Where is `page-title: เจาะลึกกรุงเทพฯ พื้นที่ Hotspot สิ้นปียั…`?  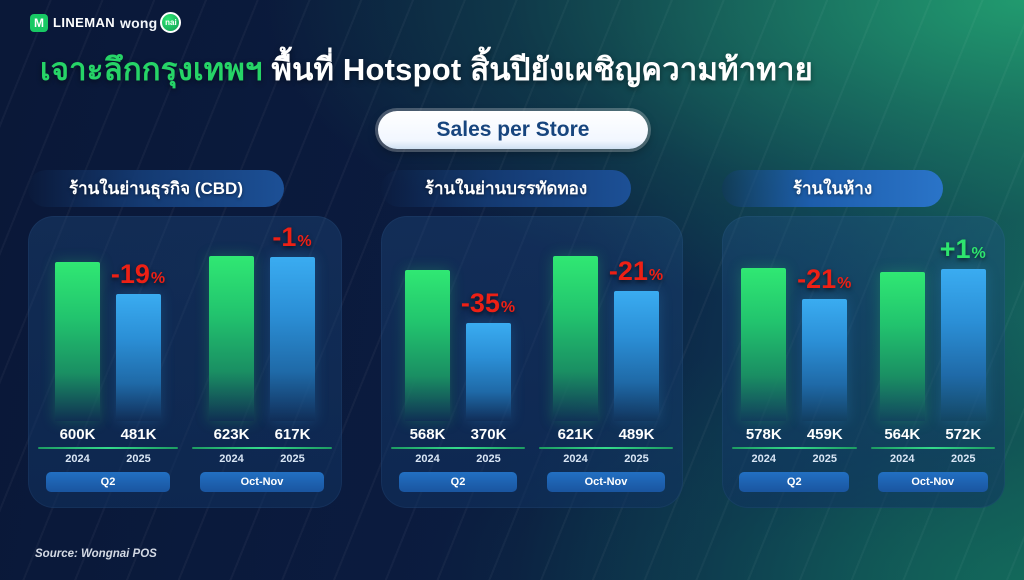
page-title: เจาะลึกกรุงเทพฯ พื้นที่ Hotspot สิ้นปียั… is located at coordinates (520, 69).